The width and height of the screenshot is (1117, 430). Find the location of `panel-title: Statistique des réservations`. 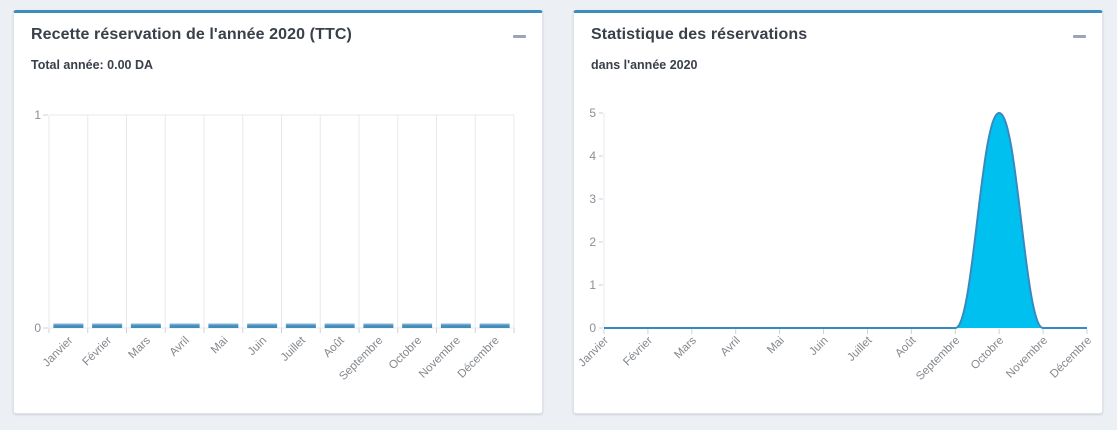

panel-title: Statistique des réservations is located at coordinates (699, 34).